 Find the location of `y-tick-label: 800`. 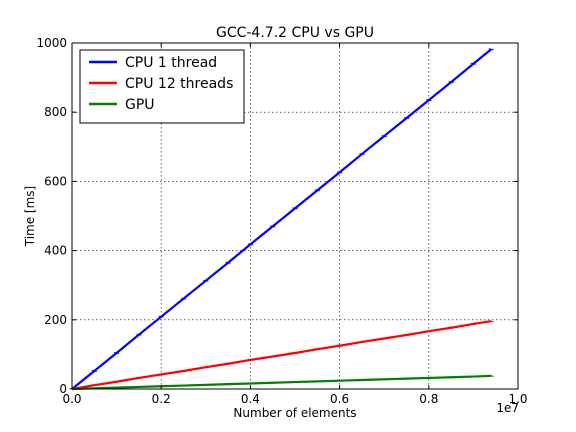

y-tick-label: 800 is located at coordinates (55, 112).